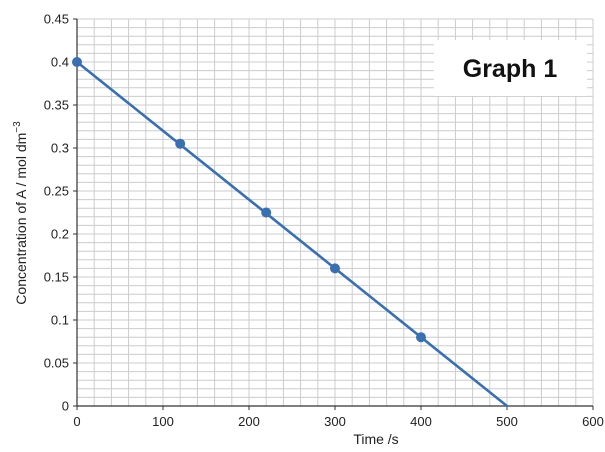  I want to click on x-axis-title: Time /s, so click(375, 439).